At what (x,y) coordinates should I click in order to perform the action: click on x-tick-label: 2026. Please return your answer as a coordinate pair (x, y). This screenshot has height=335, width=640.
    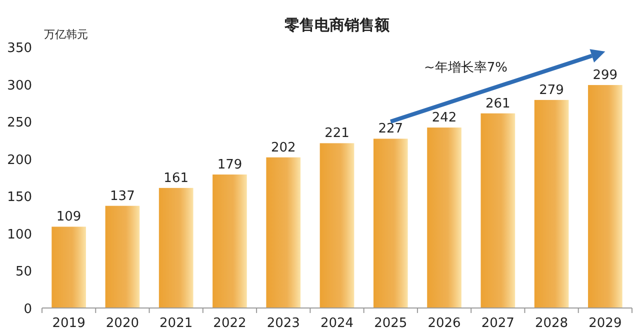
    Looking at the image, I should click on (444, 323).